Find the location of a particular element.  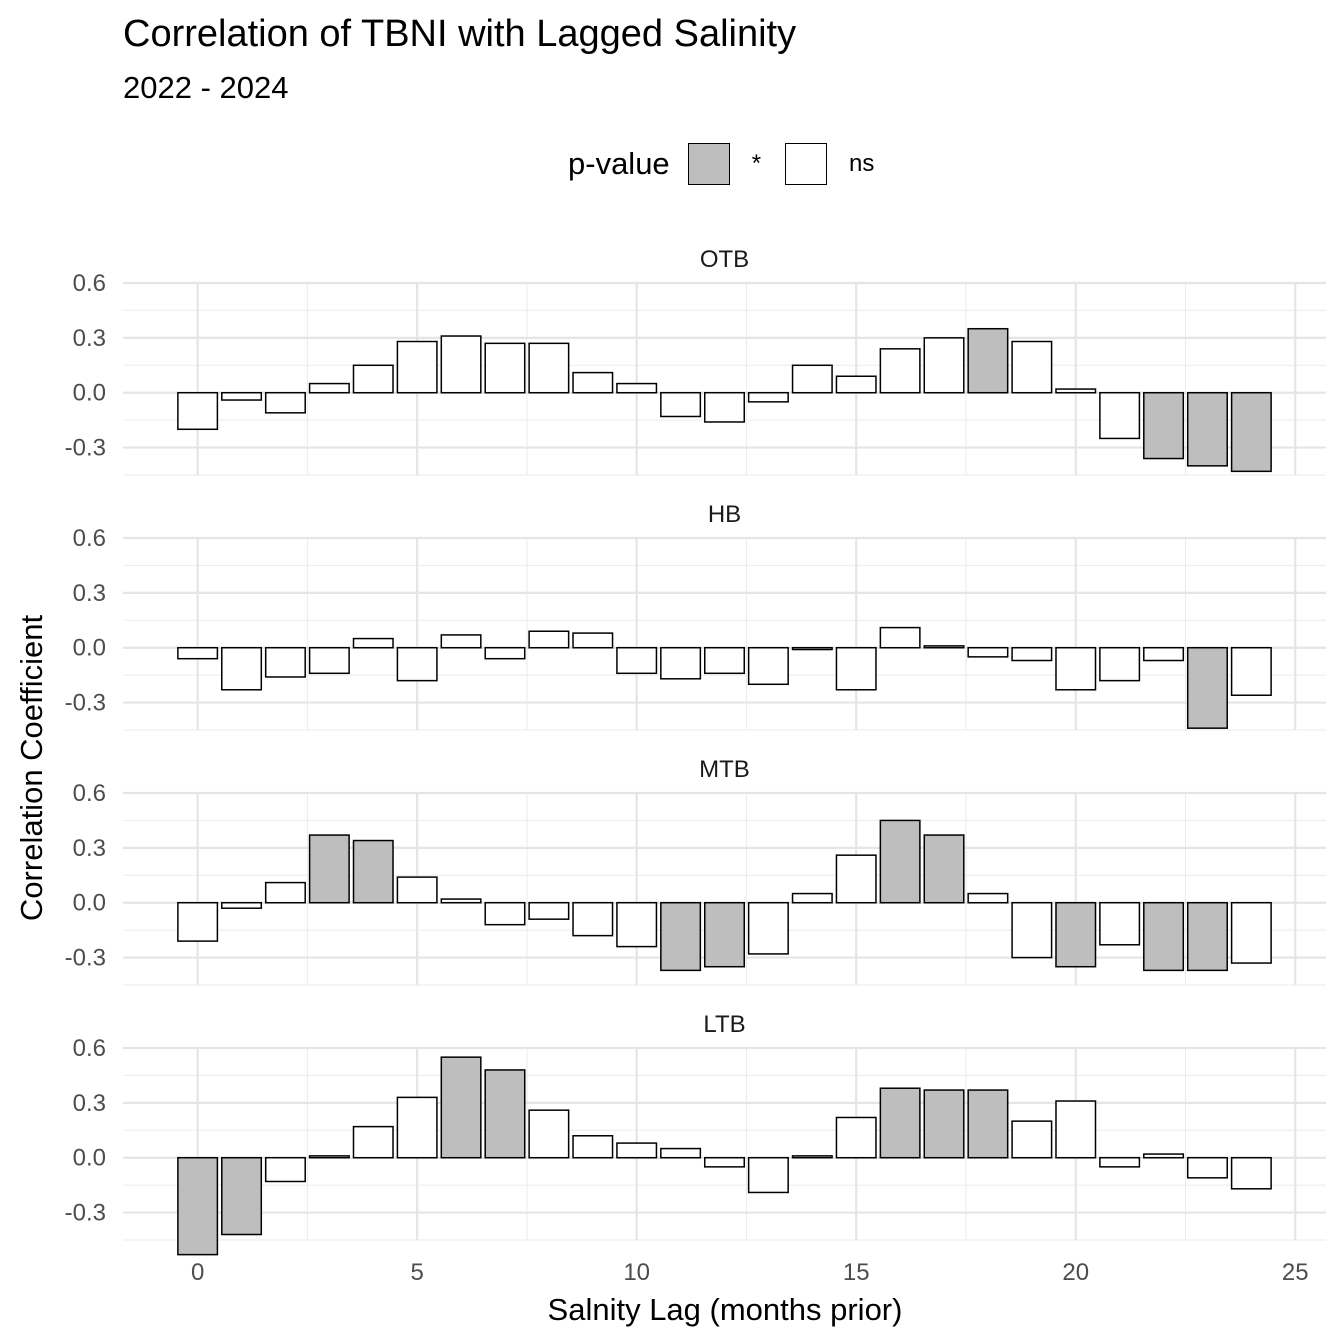

x-tick-label: 5 is located at coordinates (416, 1272).